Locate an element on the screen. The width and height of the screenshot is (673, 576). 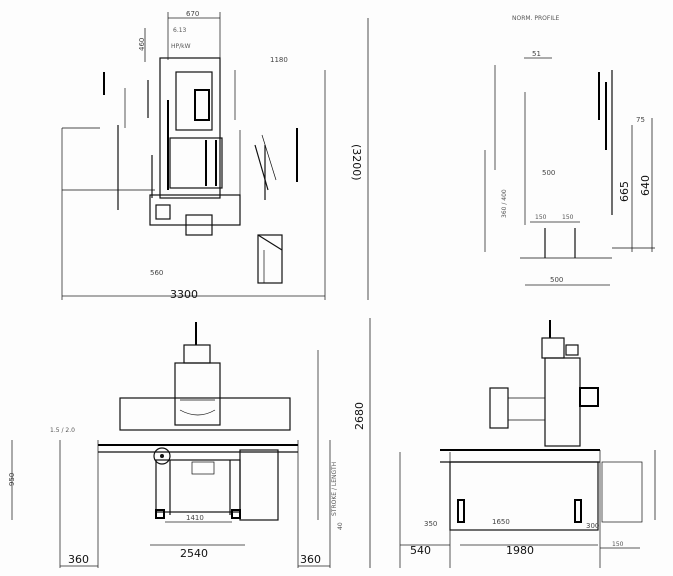
dim-label-1410: 1410 is located at coordinates (195, 518).